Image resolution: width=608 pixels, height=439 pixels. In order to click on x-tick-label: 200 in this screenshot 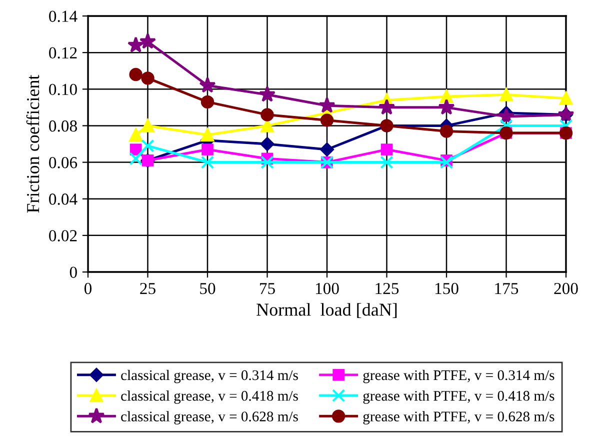, I will do `click(566, 288)`.